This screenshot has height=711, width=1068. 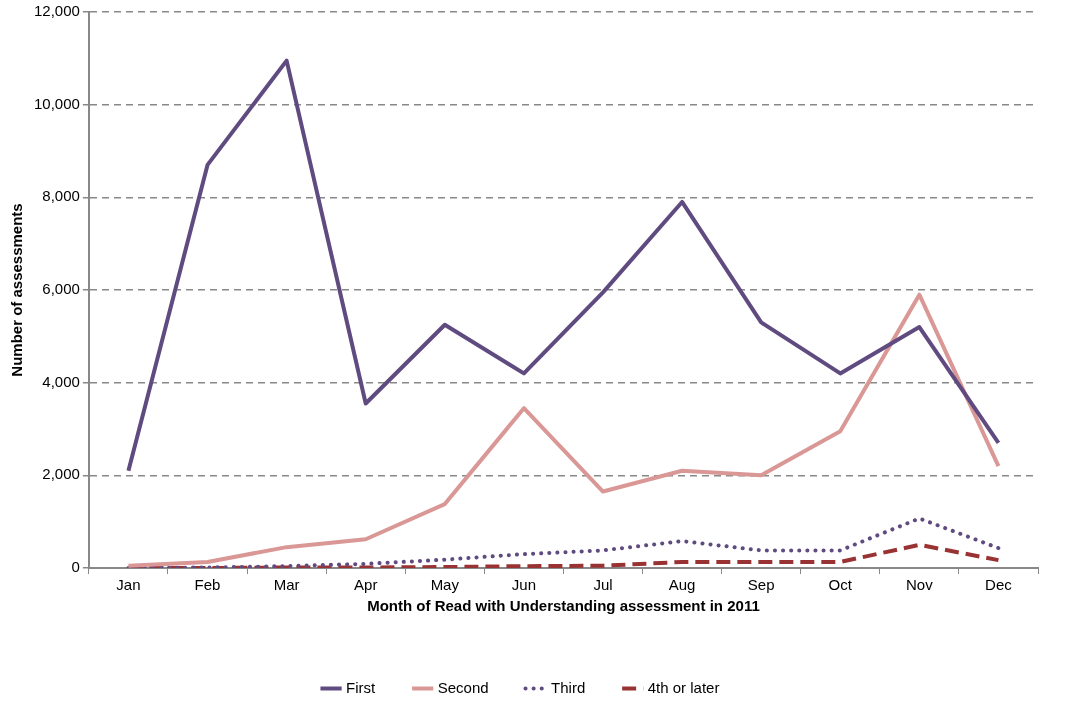 What do you see at coordinates (761, 585) in the screenshot?
I see `x-tick-label: Sep` at bounding box center [761, 585].